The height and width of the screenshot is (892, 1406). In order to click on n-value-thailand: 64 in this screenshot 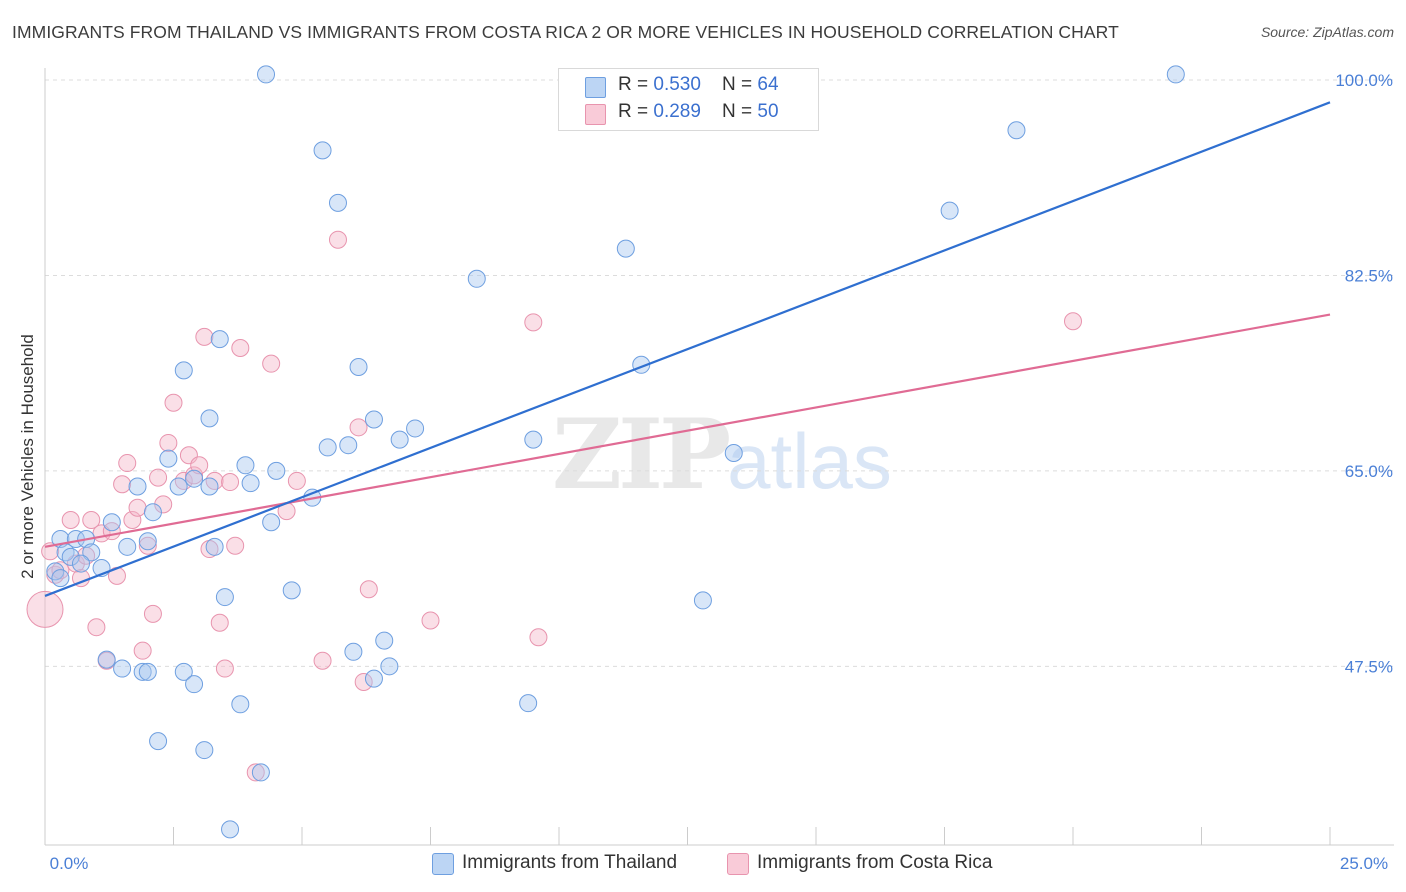, I will do `click(768, 84)`.